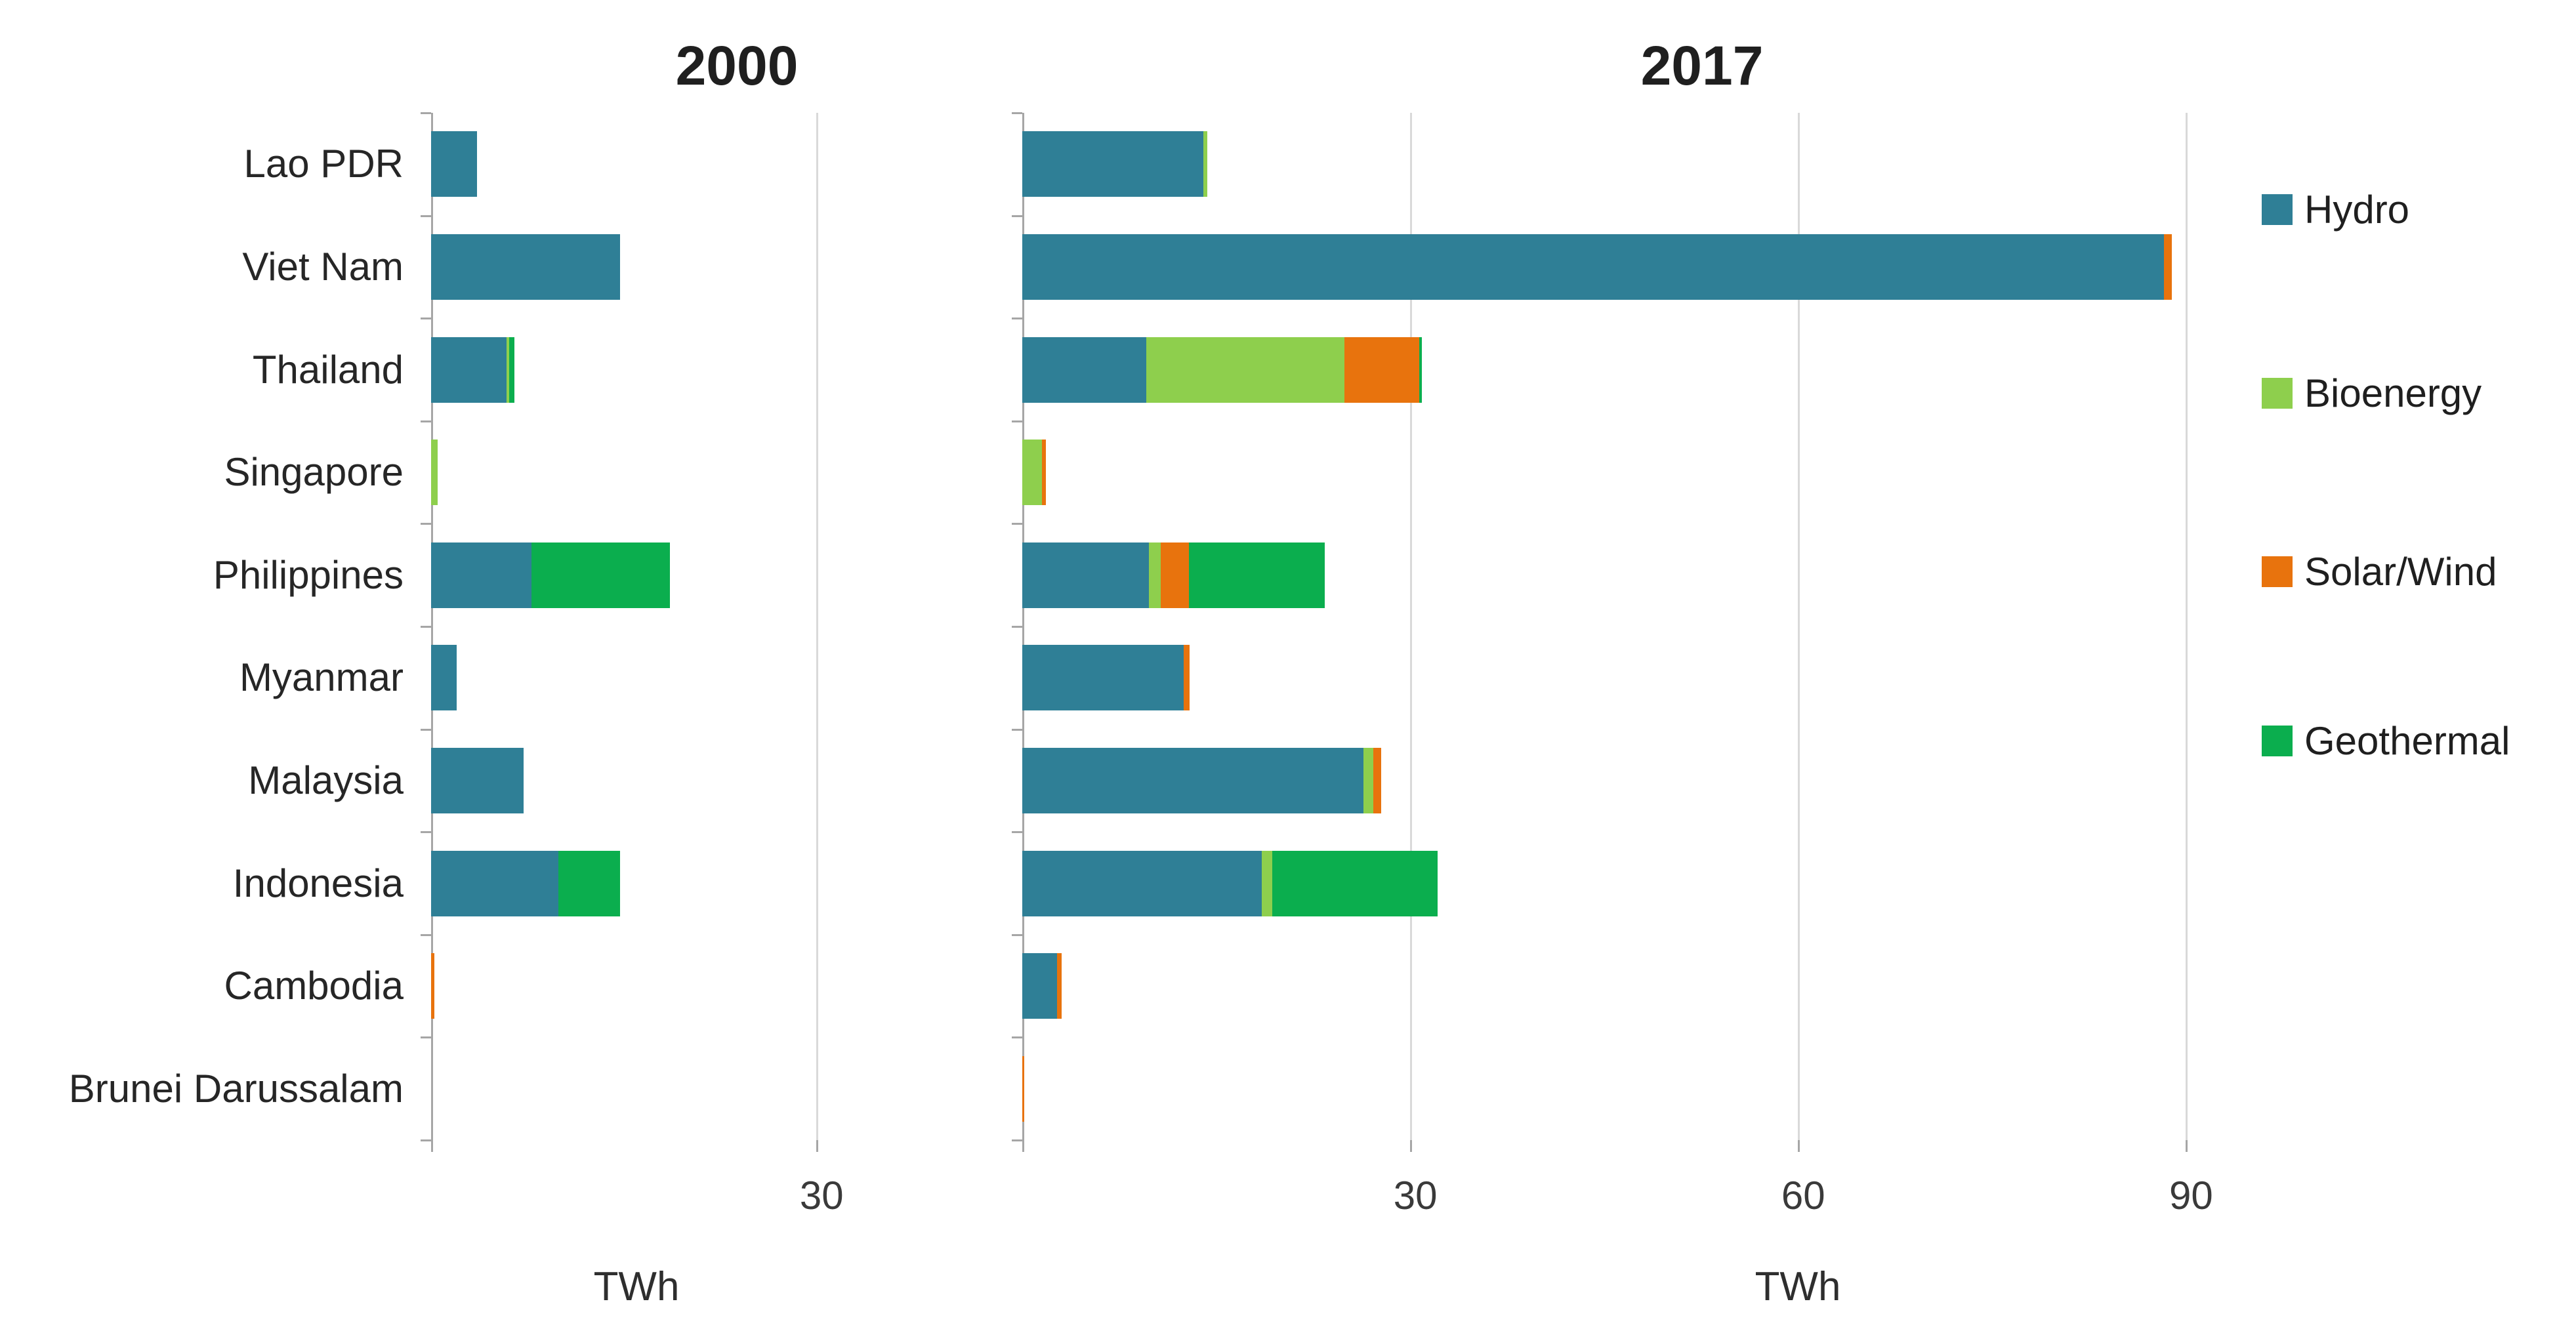 The width and height of the screenshot is (2576, 1331). What do you see at coordinates (323, 266) in the screenshot?
I see `category-label: Viet Nam` at bounding box center [323, 266].